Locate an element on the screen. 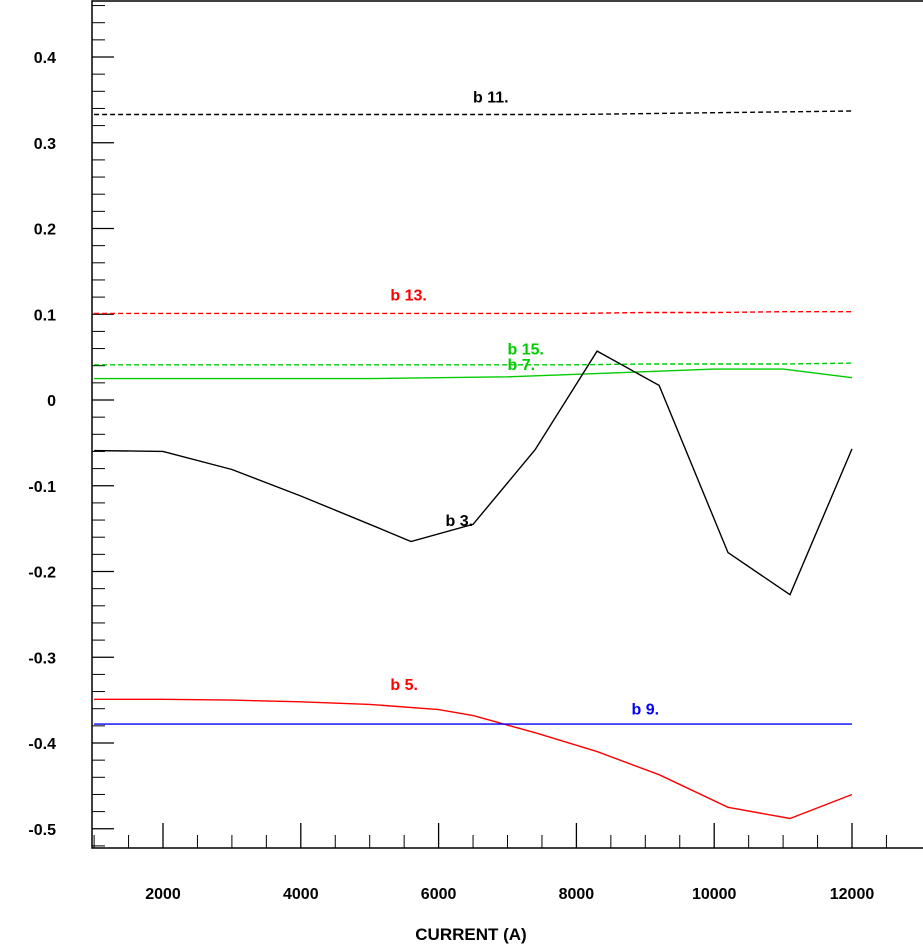 The height and width of the screenshot is (950, 923). y-tick-label: 0.4 is located at coordinates (45, 58).